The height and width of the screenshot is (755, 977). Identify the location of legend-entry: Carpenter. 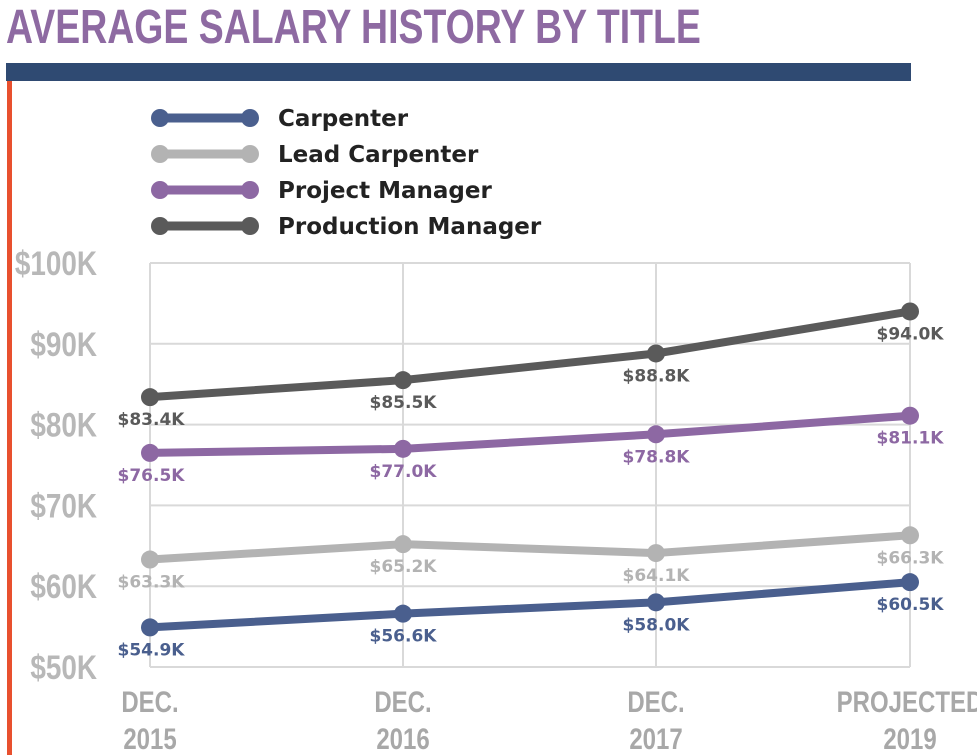
(343, 119).